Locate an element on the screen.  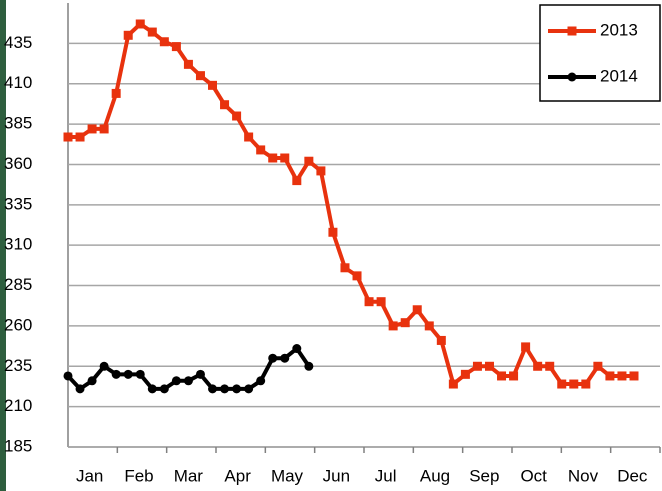
side-bar is located at coordinates (3, 245).